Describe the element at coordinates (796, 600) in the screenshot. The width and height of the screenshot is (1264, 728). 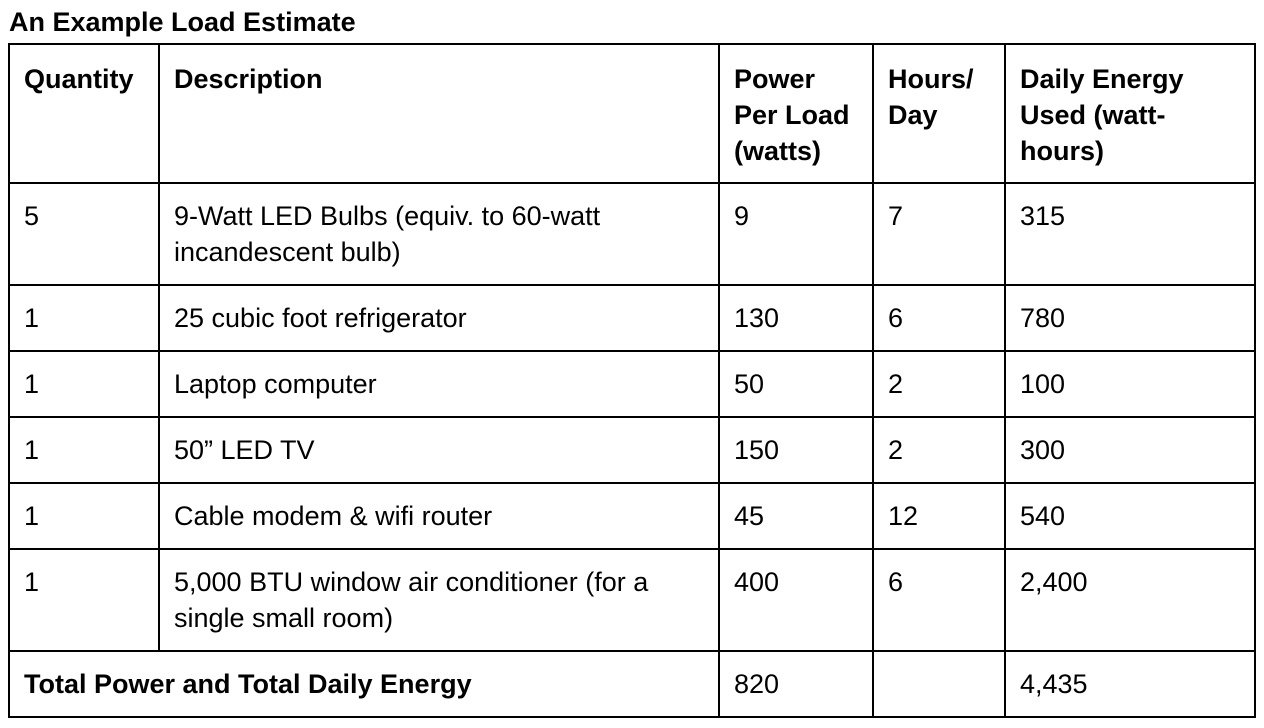
I see `cell-power: 400` at that location.